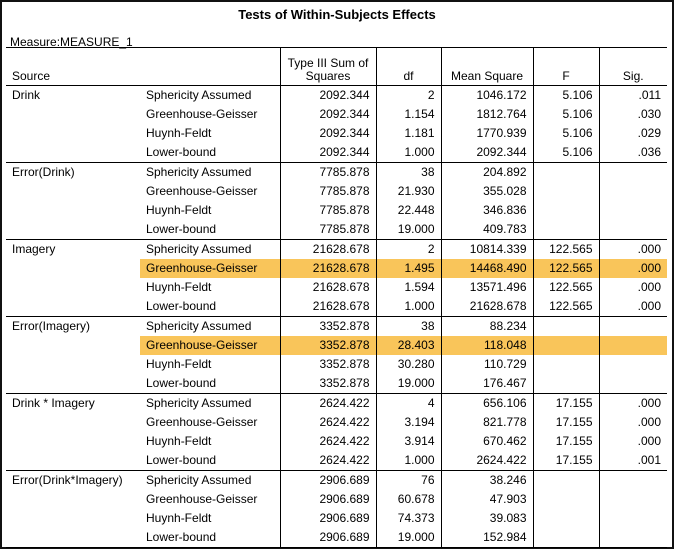 The image size is (674, 549). I want to click on df-cell: 1.594, so click(408, 287).